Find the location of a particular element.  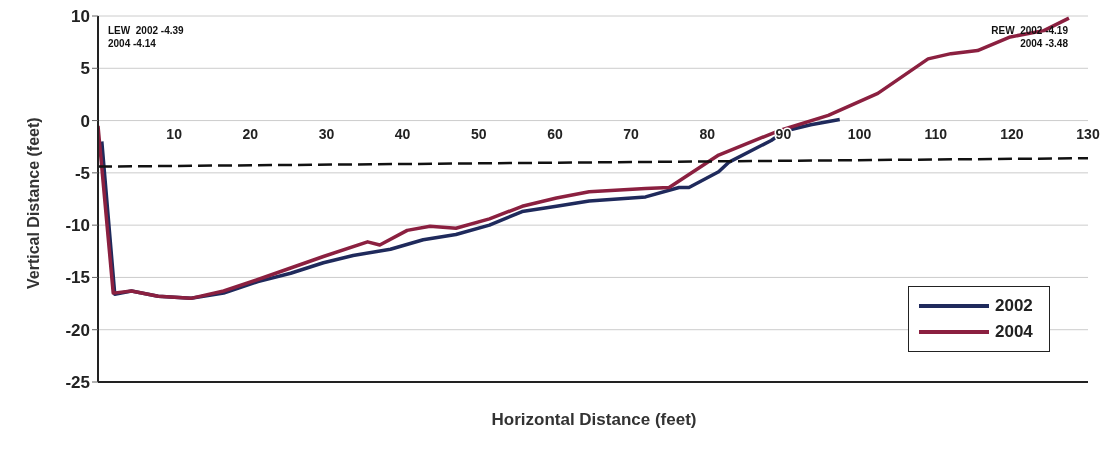

y-axis-title: Vertical Distance (feet) is located at coordinates (33, 203).